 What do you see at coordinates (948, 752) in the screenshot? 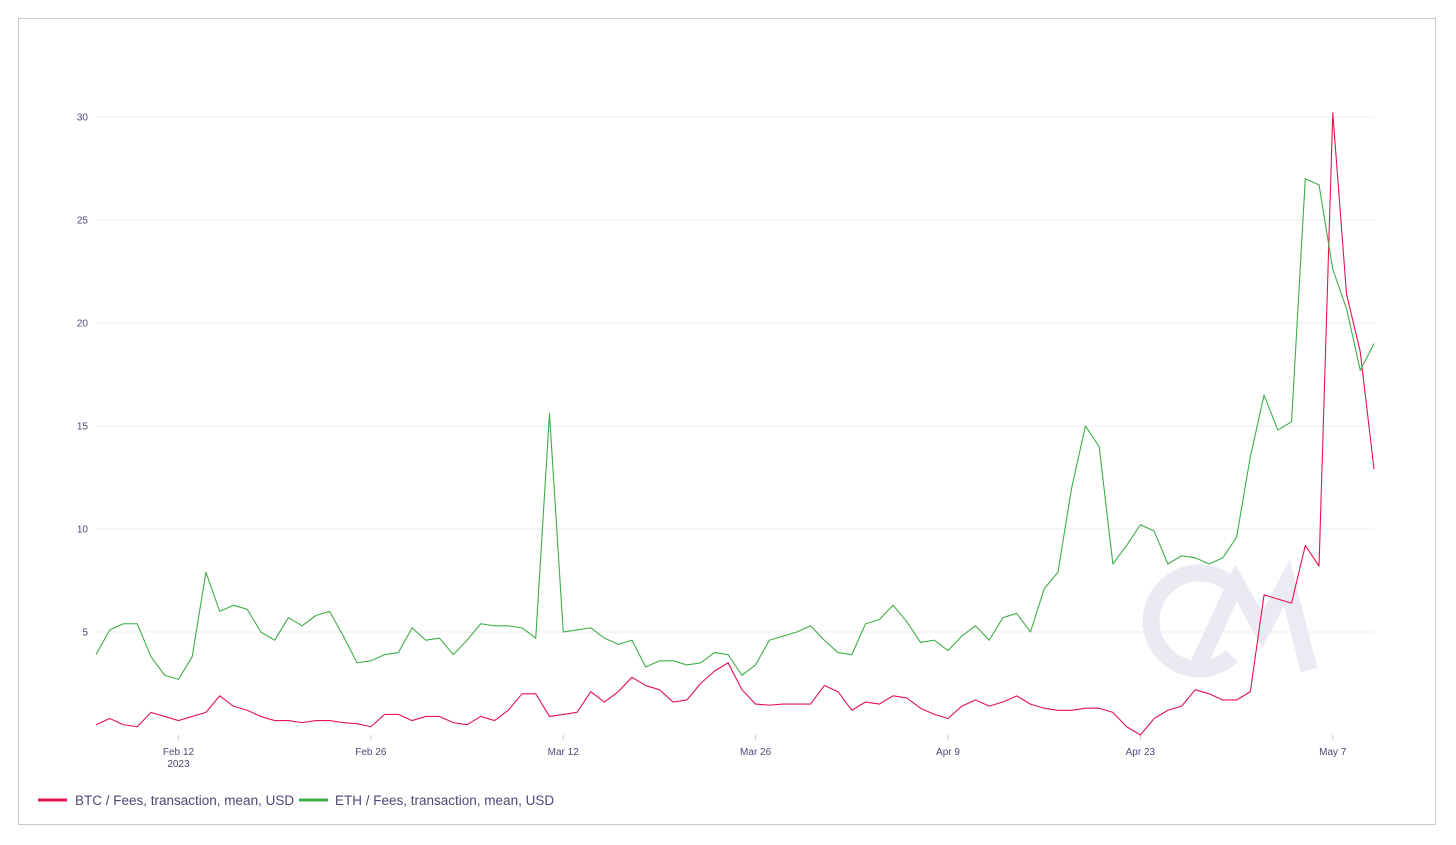
I see `x-tick-label: Apr 9` at bounding box center [948, 752].